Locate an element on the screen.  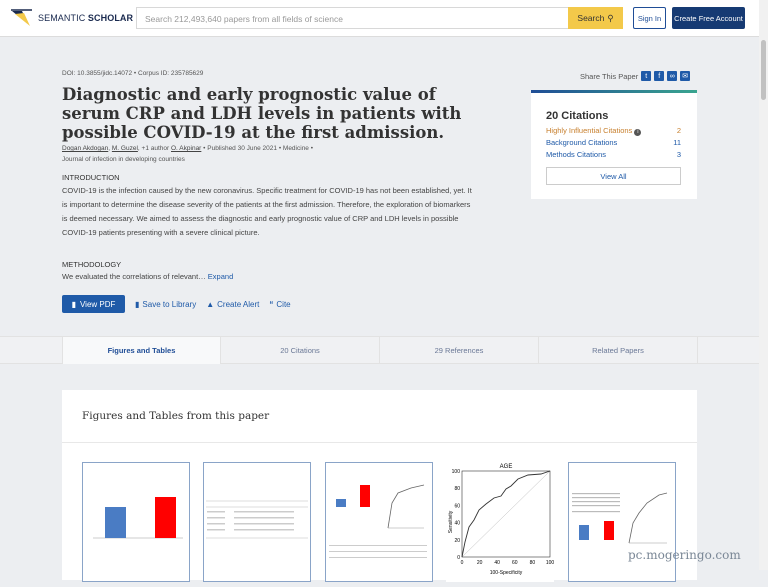
roc-y-tick: 80 is located at coordinates (457, 489).